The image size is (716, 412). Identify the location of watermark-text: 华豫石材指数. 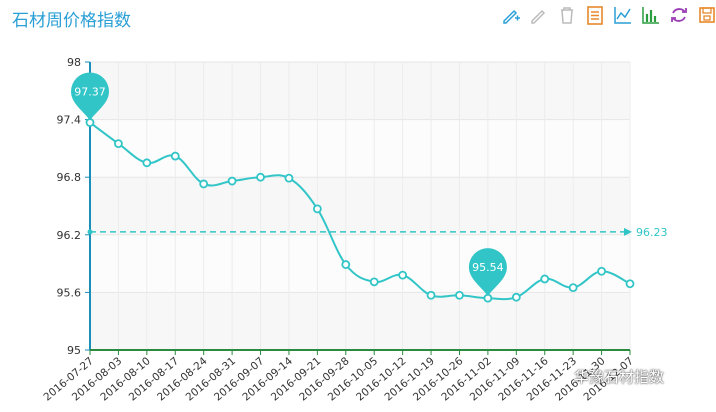
(619, 377).